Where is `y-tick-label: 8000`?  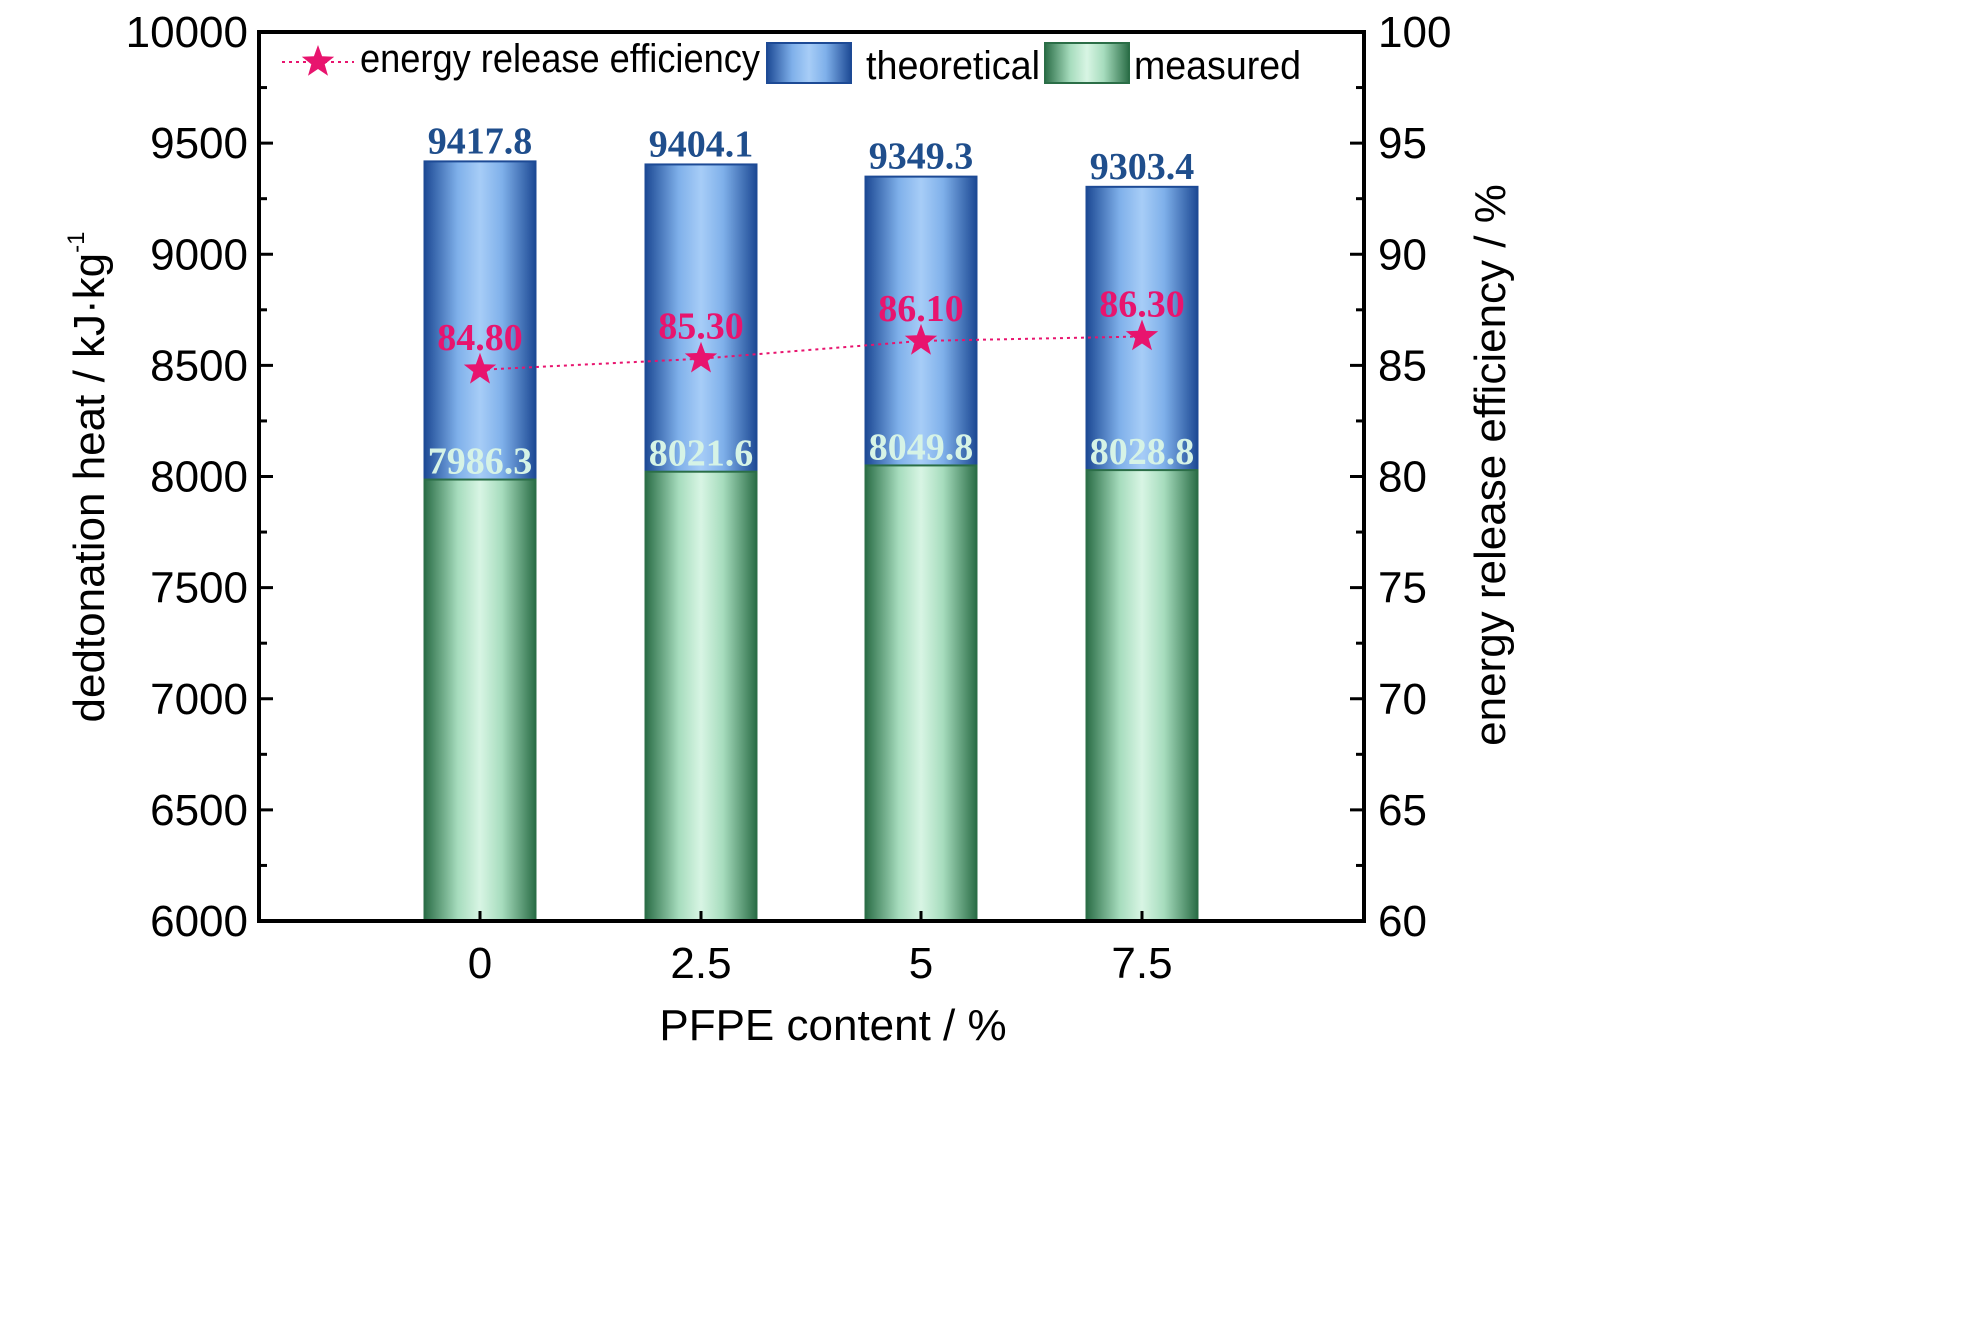
y-tick-label: 8000 is located at coordinates (199, 477).